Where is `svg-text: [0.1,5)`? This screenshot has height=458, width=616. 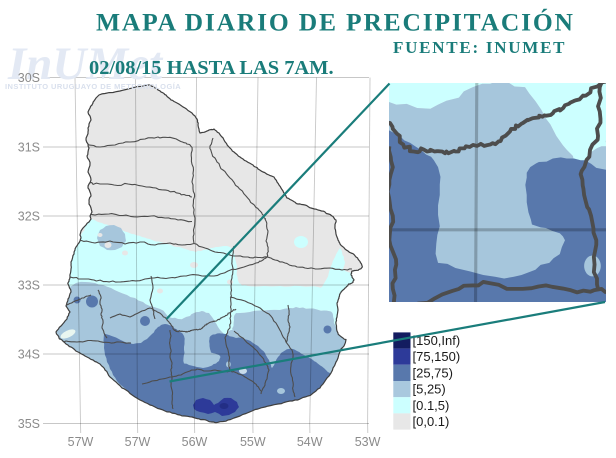
svg-text: [0.1,5) is located at coordinates (431, 405).